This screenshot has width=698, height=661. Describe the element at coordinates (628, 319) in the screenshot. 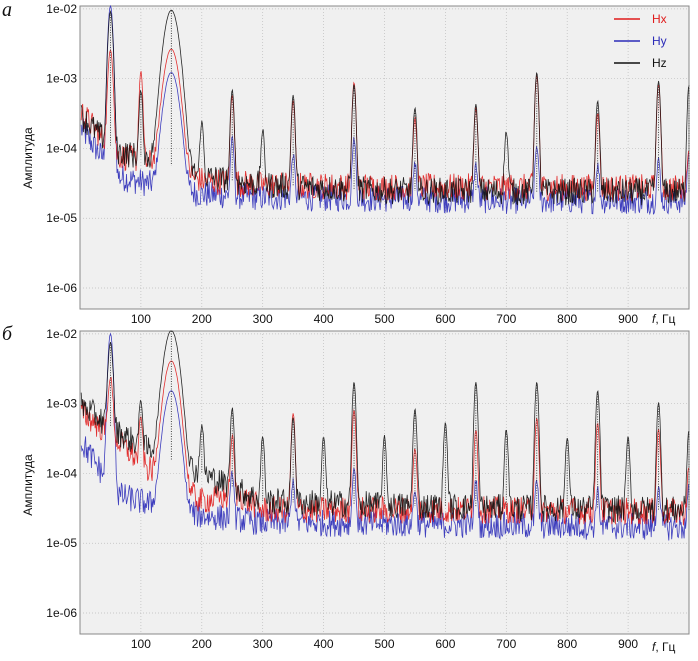

I see `x-tick-label-a: 900` at that location.